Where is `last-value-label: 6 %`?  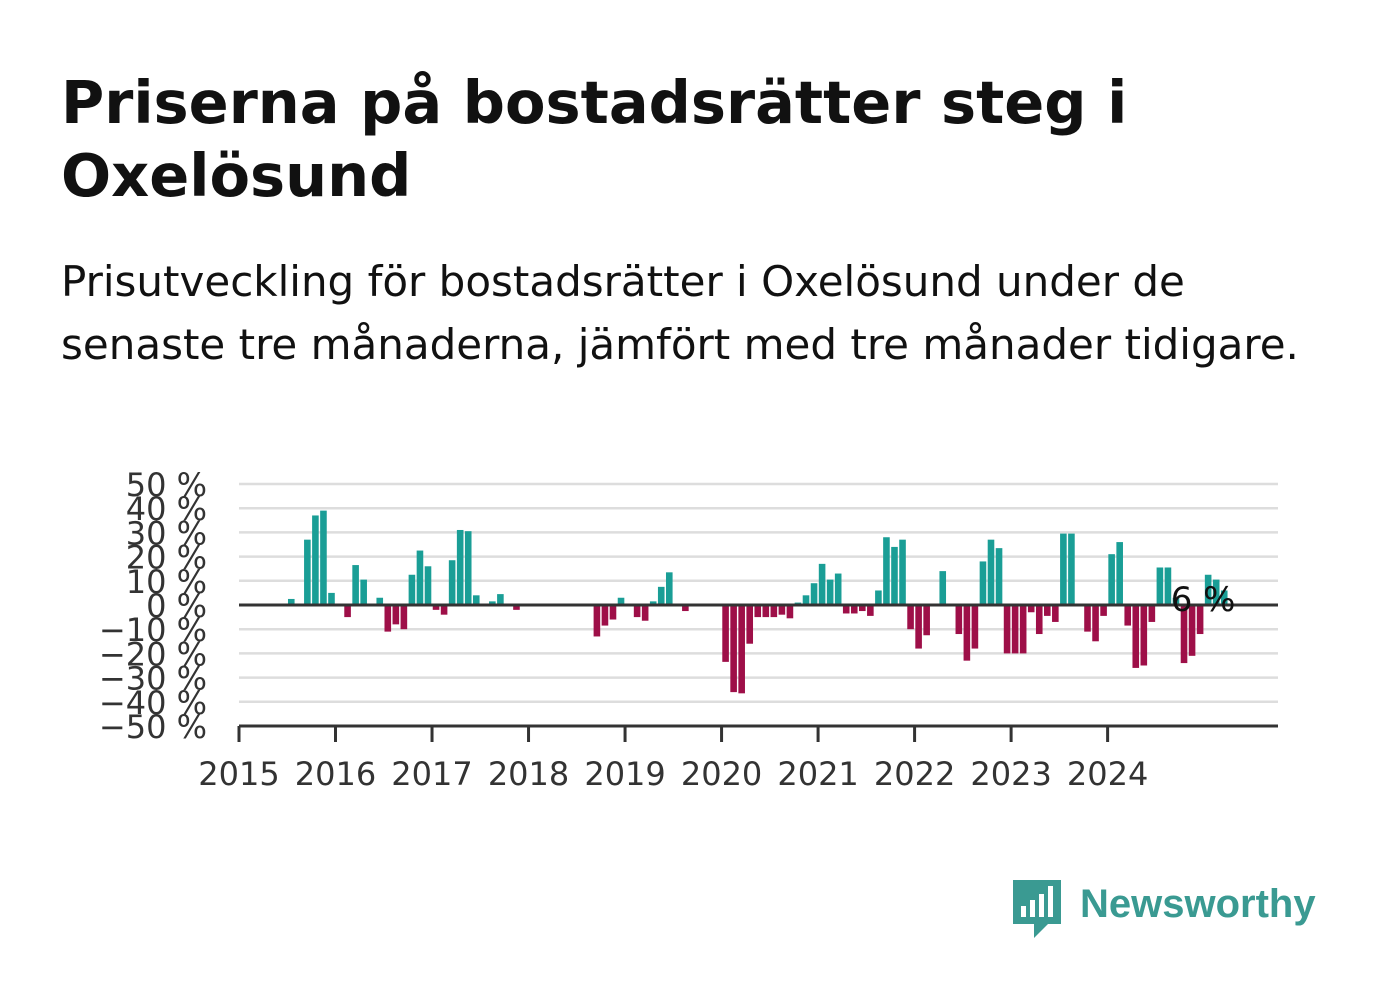
last-value-label: 6 % is located at coordinates (1203, 600).